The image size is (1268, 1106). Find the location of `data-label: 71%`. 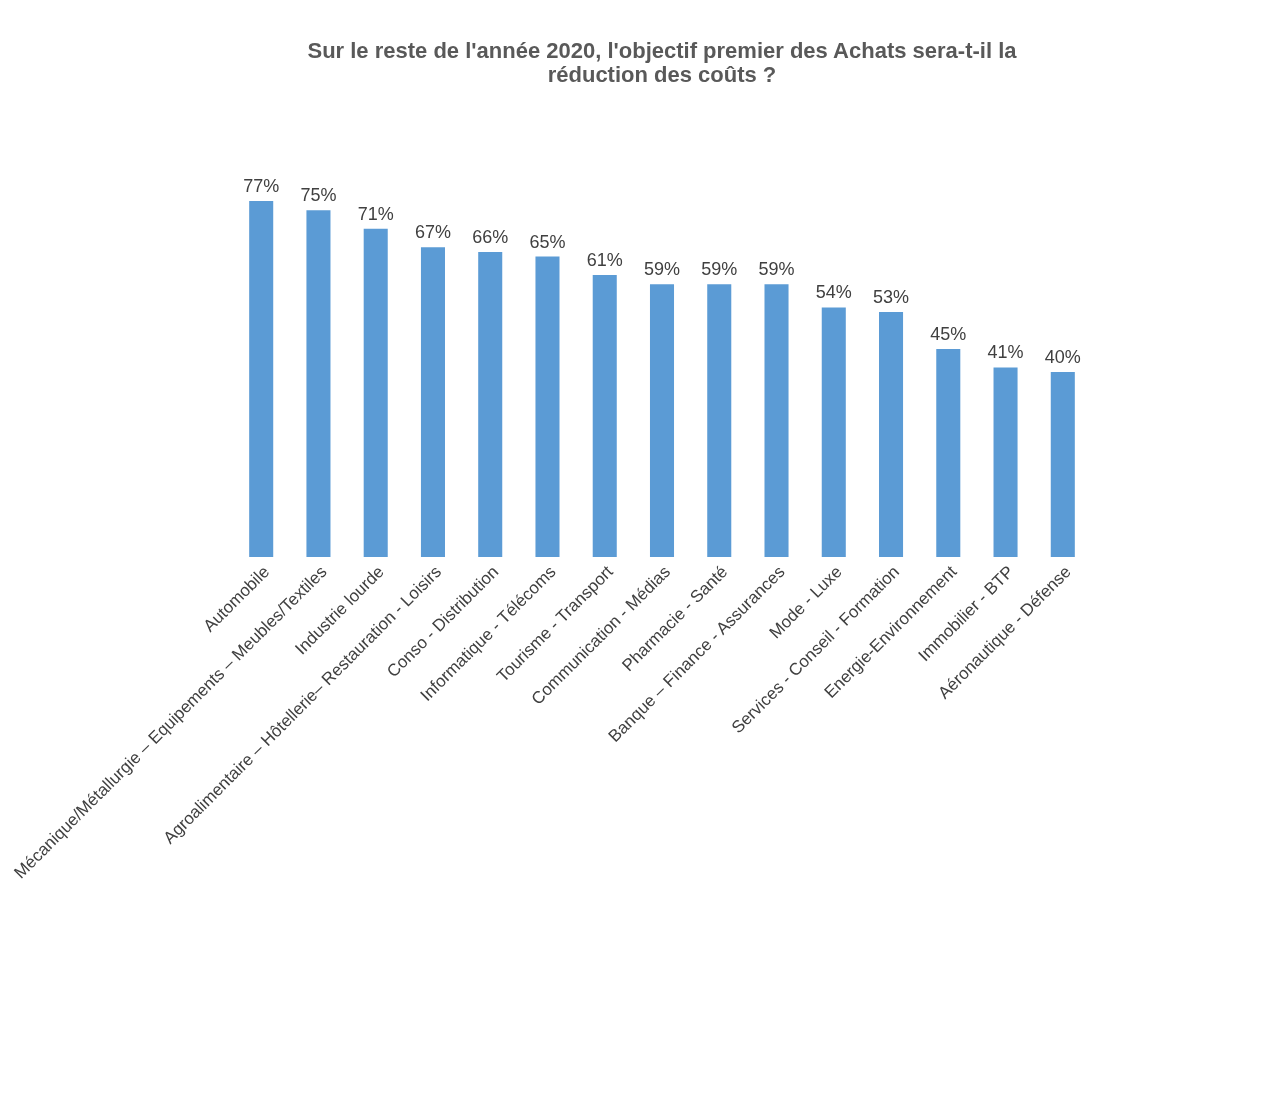

data-label: 71% is located at coordinates (375, 213).